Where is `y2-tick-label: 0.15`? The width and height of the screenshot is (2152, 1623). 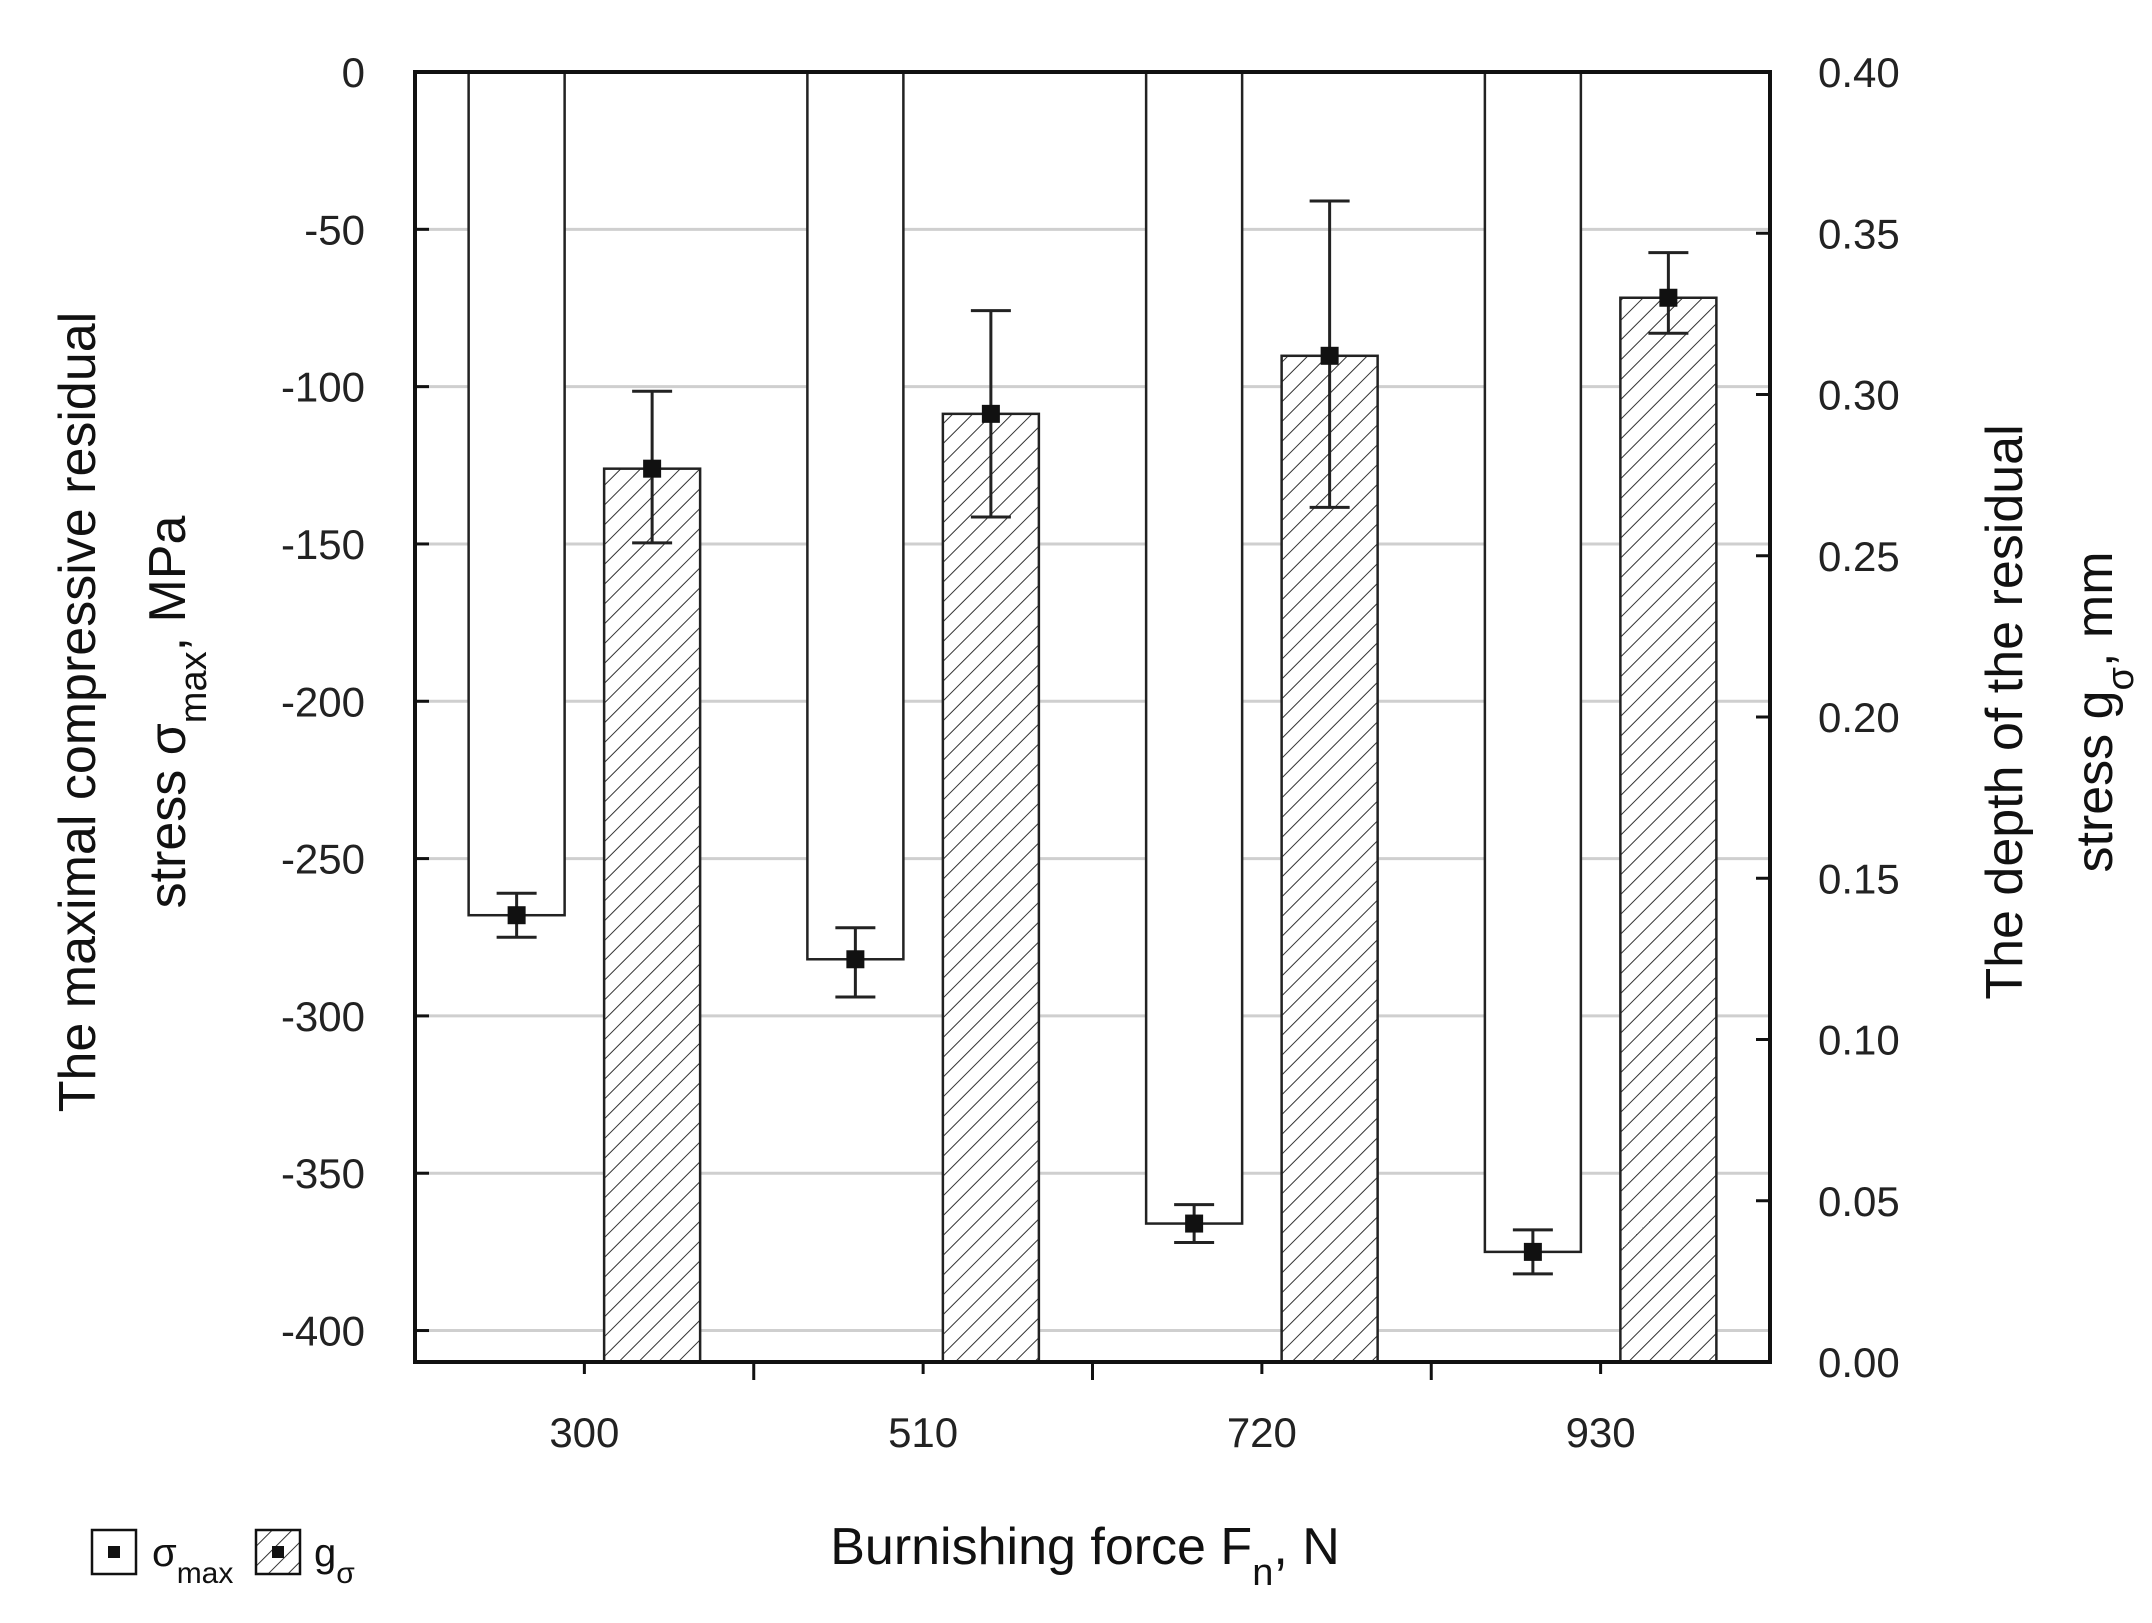 y2-tick-label: 0.15 is located at coordinates (1859, 878).